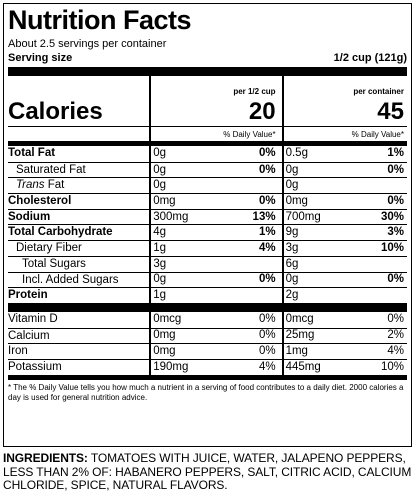 The width and height of the screenshot is (416, 502). Describe the element at coordinates (303, 216) in the screenshot. I see `amount-container: 700mg` at that location.